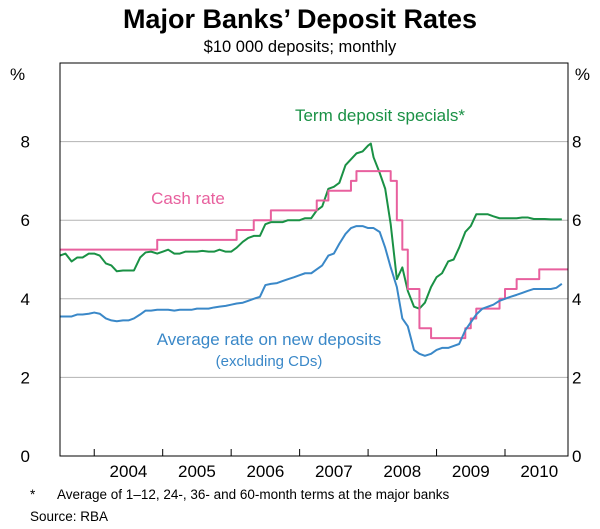  Describe the element at coordinates (269, 361) in the screenshot. I see `average-rate-sublabel: (excluding CDs)` at that location.